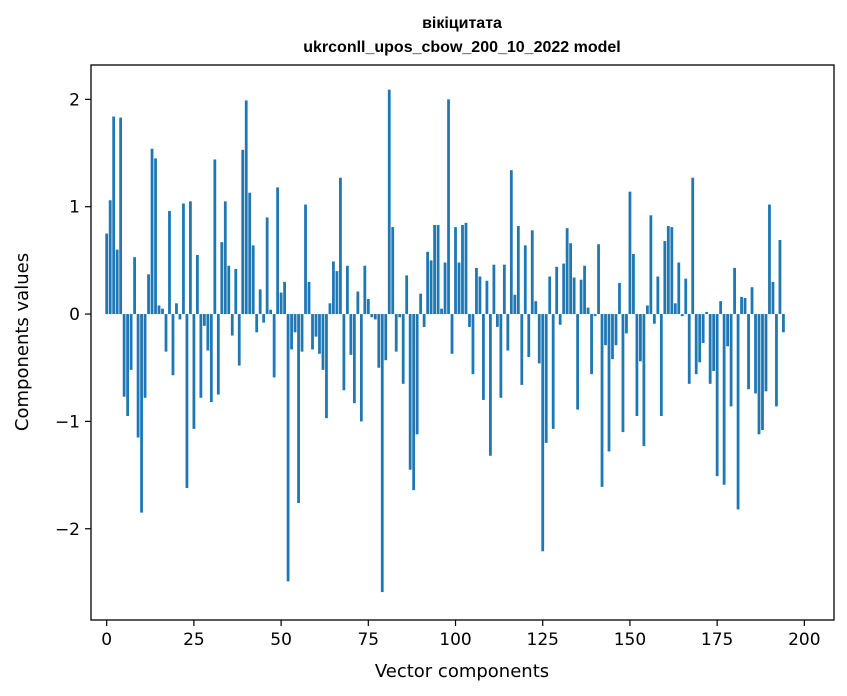 The width and height of the screenshot is (847, 696). Describe the element at coordinates (281, 640) in the screenshot. I see `x-tick-label: 50` at that location.